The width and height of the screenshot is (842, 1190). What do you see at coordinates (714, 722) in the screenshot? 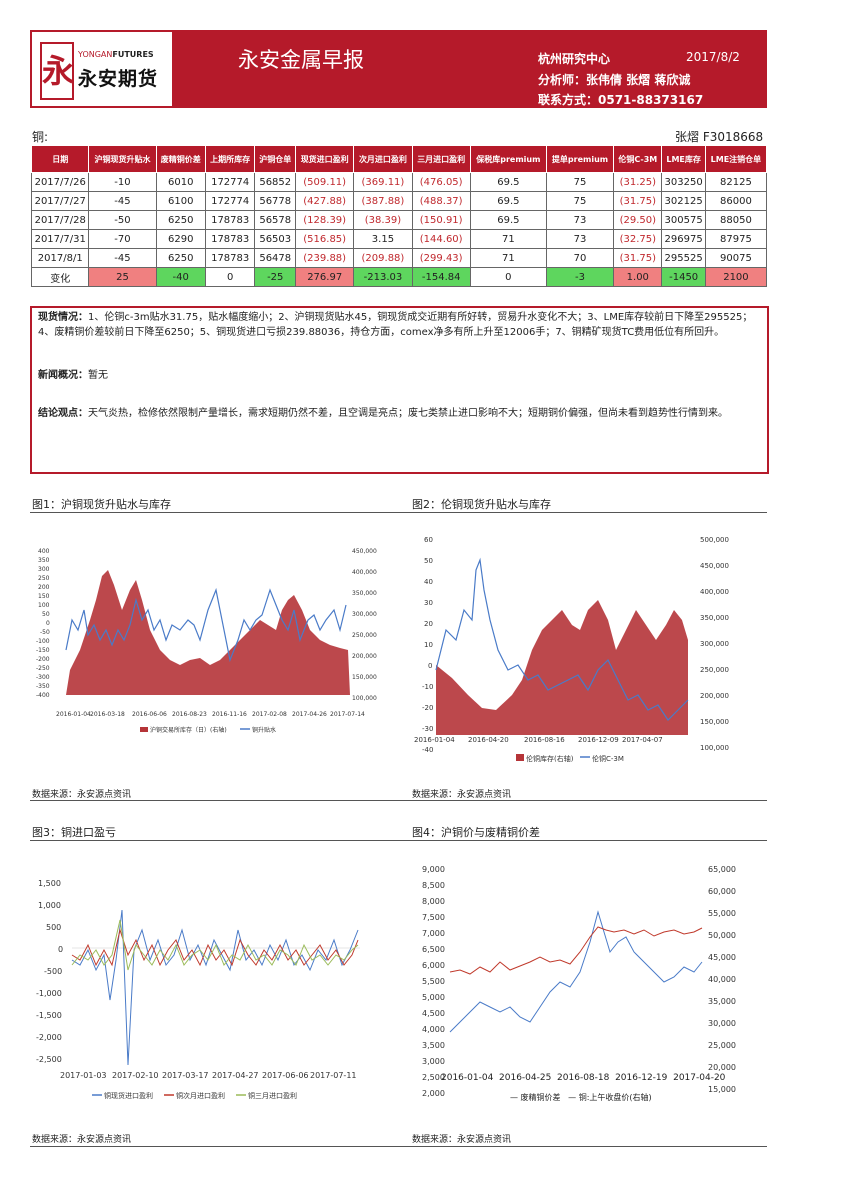
I see `svg-text: 150,000` at bounding box center [714, 722].